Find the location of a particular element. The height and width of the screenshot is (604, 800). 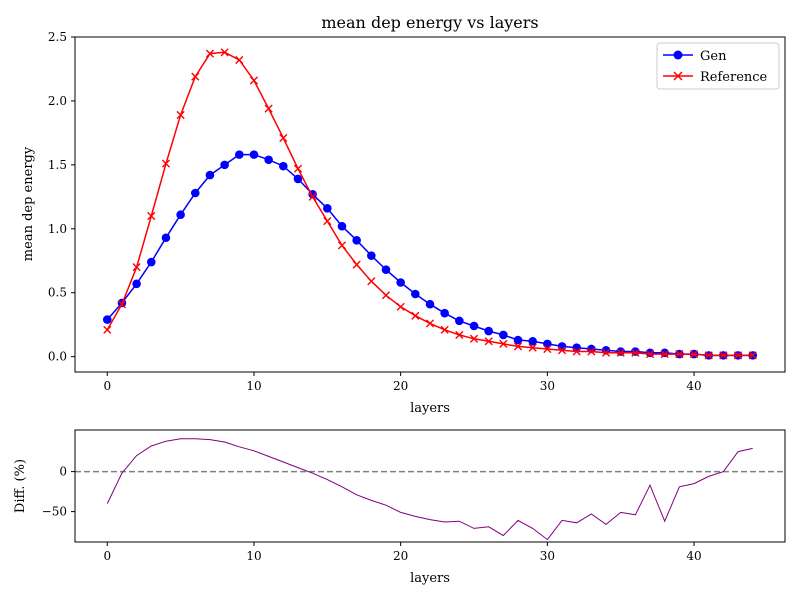

diff-x-tick-label: 20 is located at coordinates (400, 556).